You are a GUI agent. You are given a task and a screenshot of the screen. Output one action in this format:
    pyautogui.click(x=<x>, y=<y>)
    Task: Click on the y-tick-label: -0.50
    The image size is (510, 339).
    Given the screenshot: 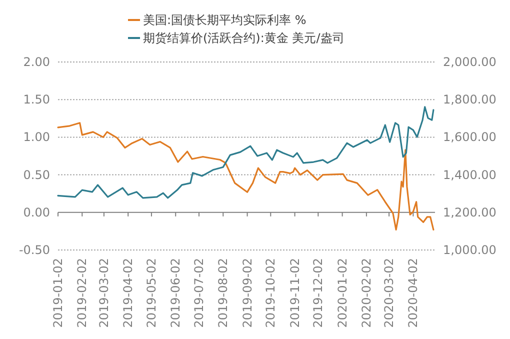 What is the action you would take?
    pyautogui.click(x=34, y=250)
    